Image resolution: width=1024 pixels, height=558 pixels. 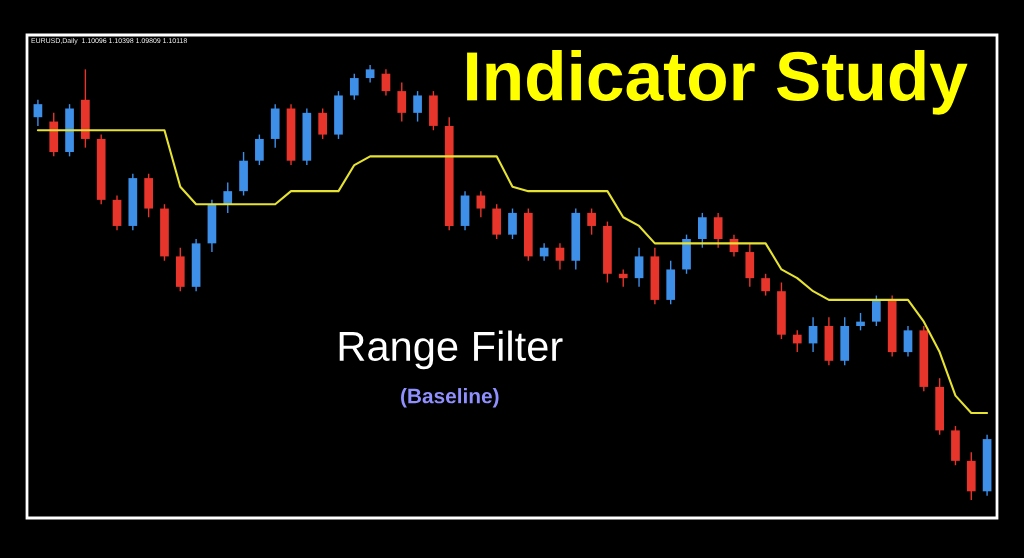 What do you see at coordinates (451, 350) in the screenshot?
I see `text: Range Filter` at bounding box center [451, 350].